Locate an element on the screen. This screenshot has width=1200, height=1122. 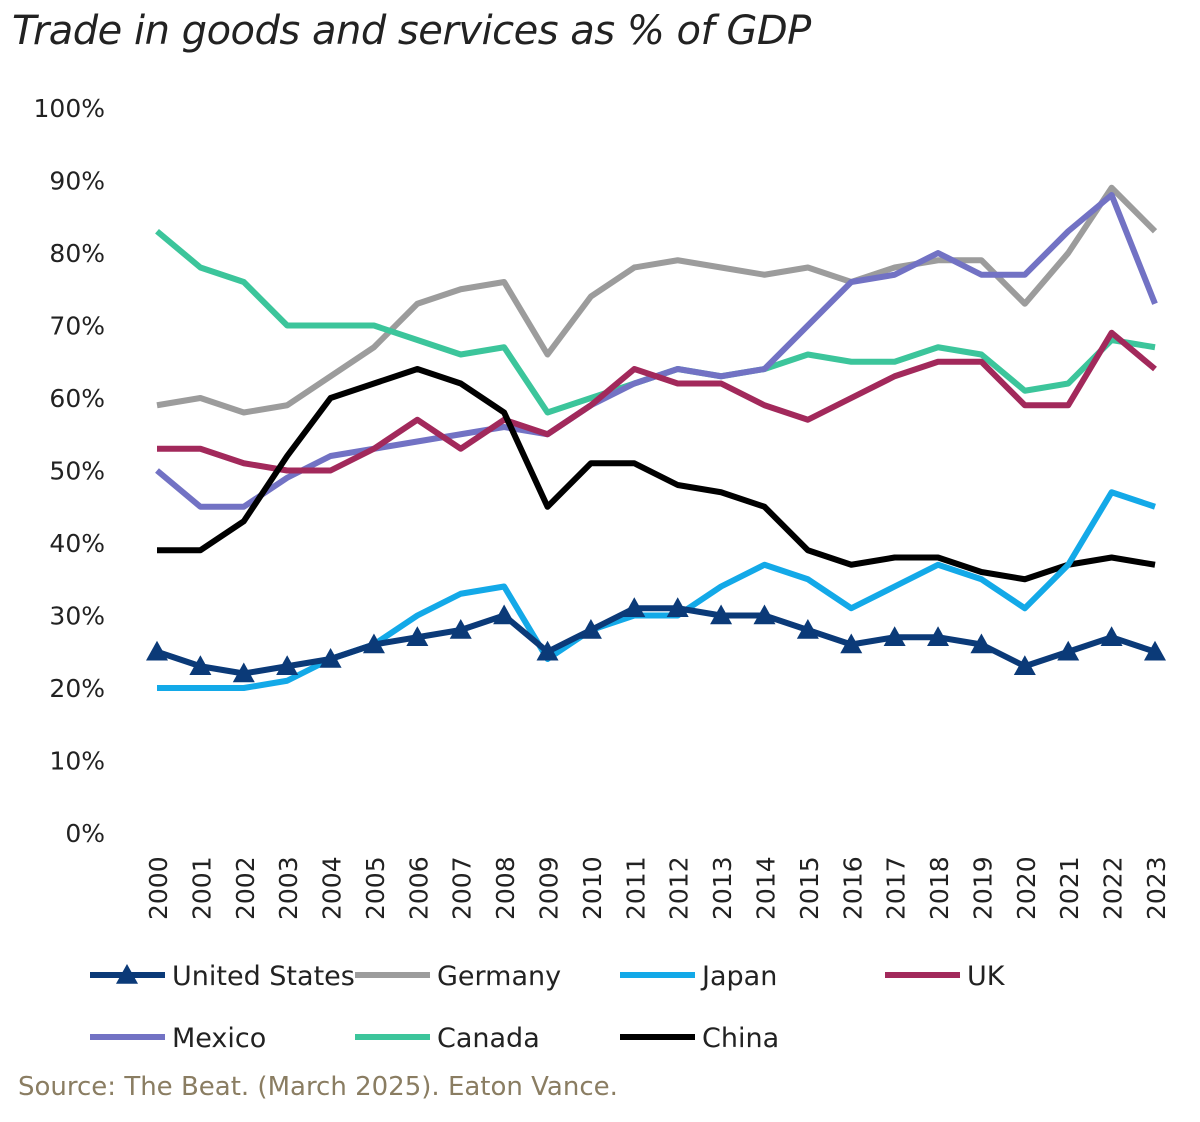
x-tick-label: 2009 is located at coordinates (549, 888).